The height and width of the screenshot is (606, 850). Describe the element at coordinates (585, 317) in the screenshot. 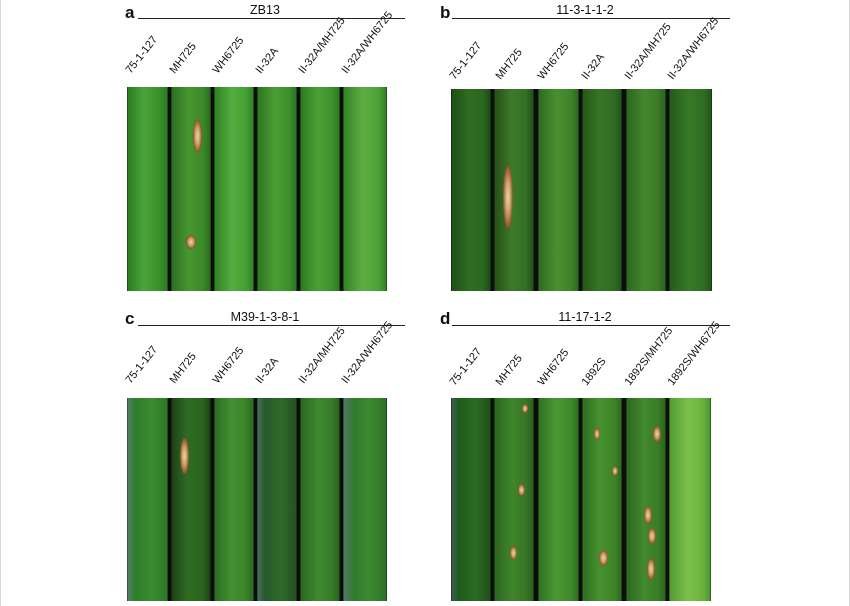

I see `panel-title: 11-17-1-2` at that location.